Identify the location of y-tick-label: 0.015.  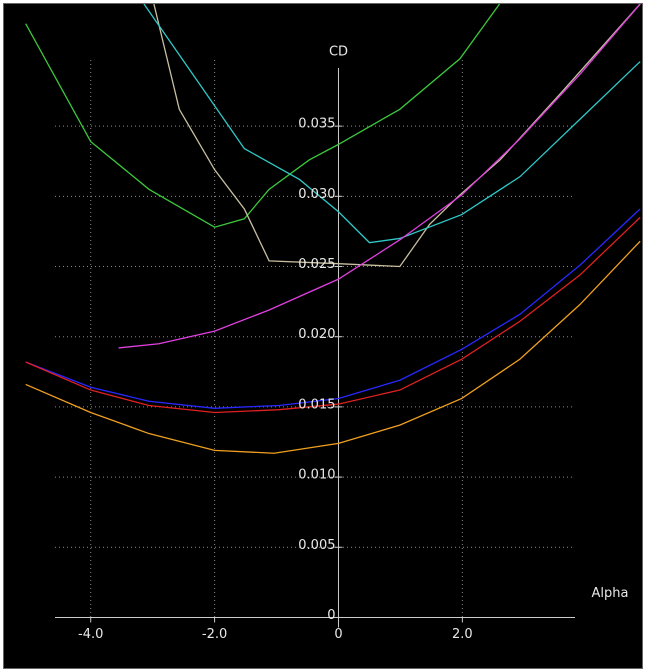
(316, 404).